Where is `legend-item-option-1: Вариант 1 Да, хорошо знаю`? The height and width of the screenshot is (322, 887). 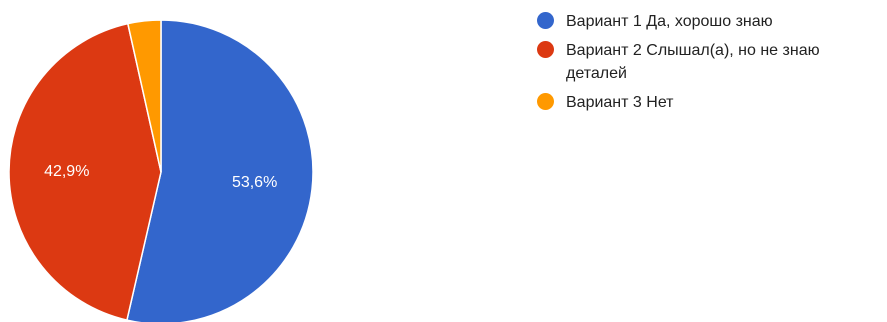 legend-item-option-1: Вариант 1 Да, хорошо знаю is located at coordinates (709, 21).